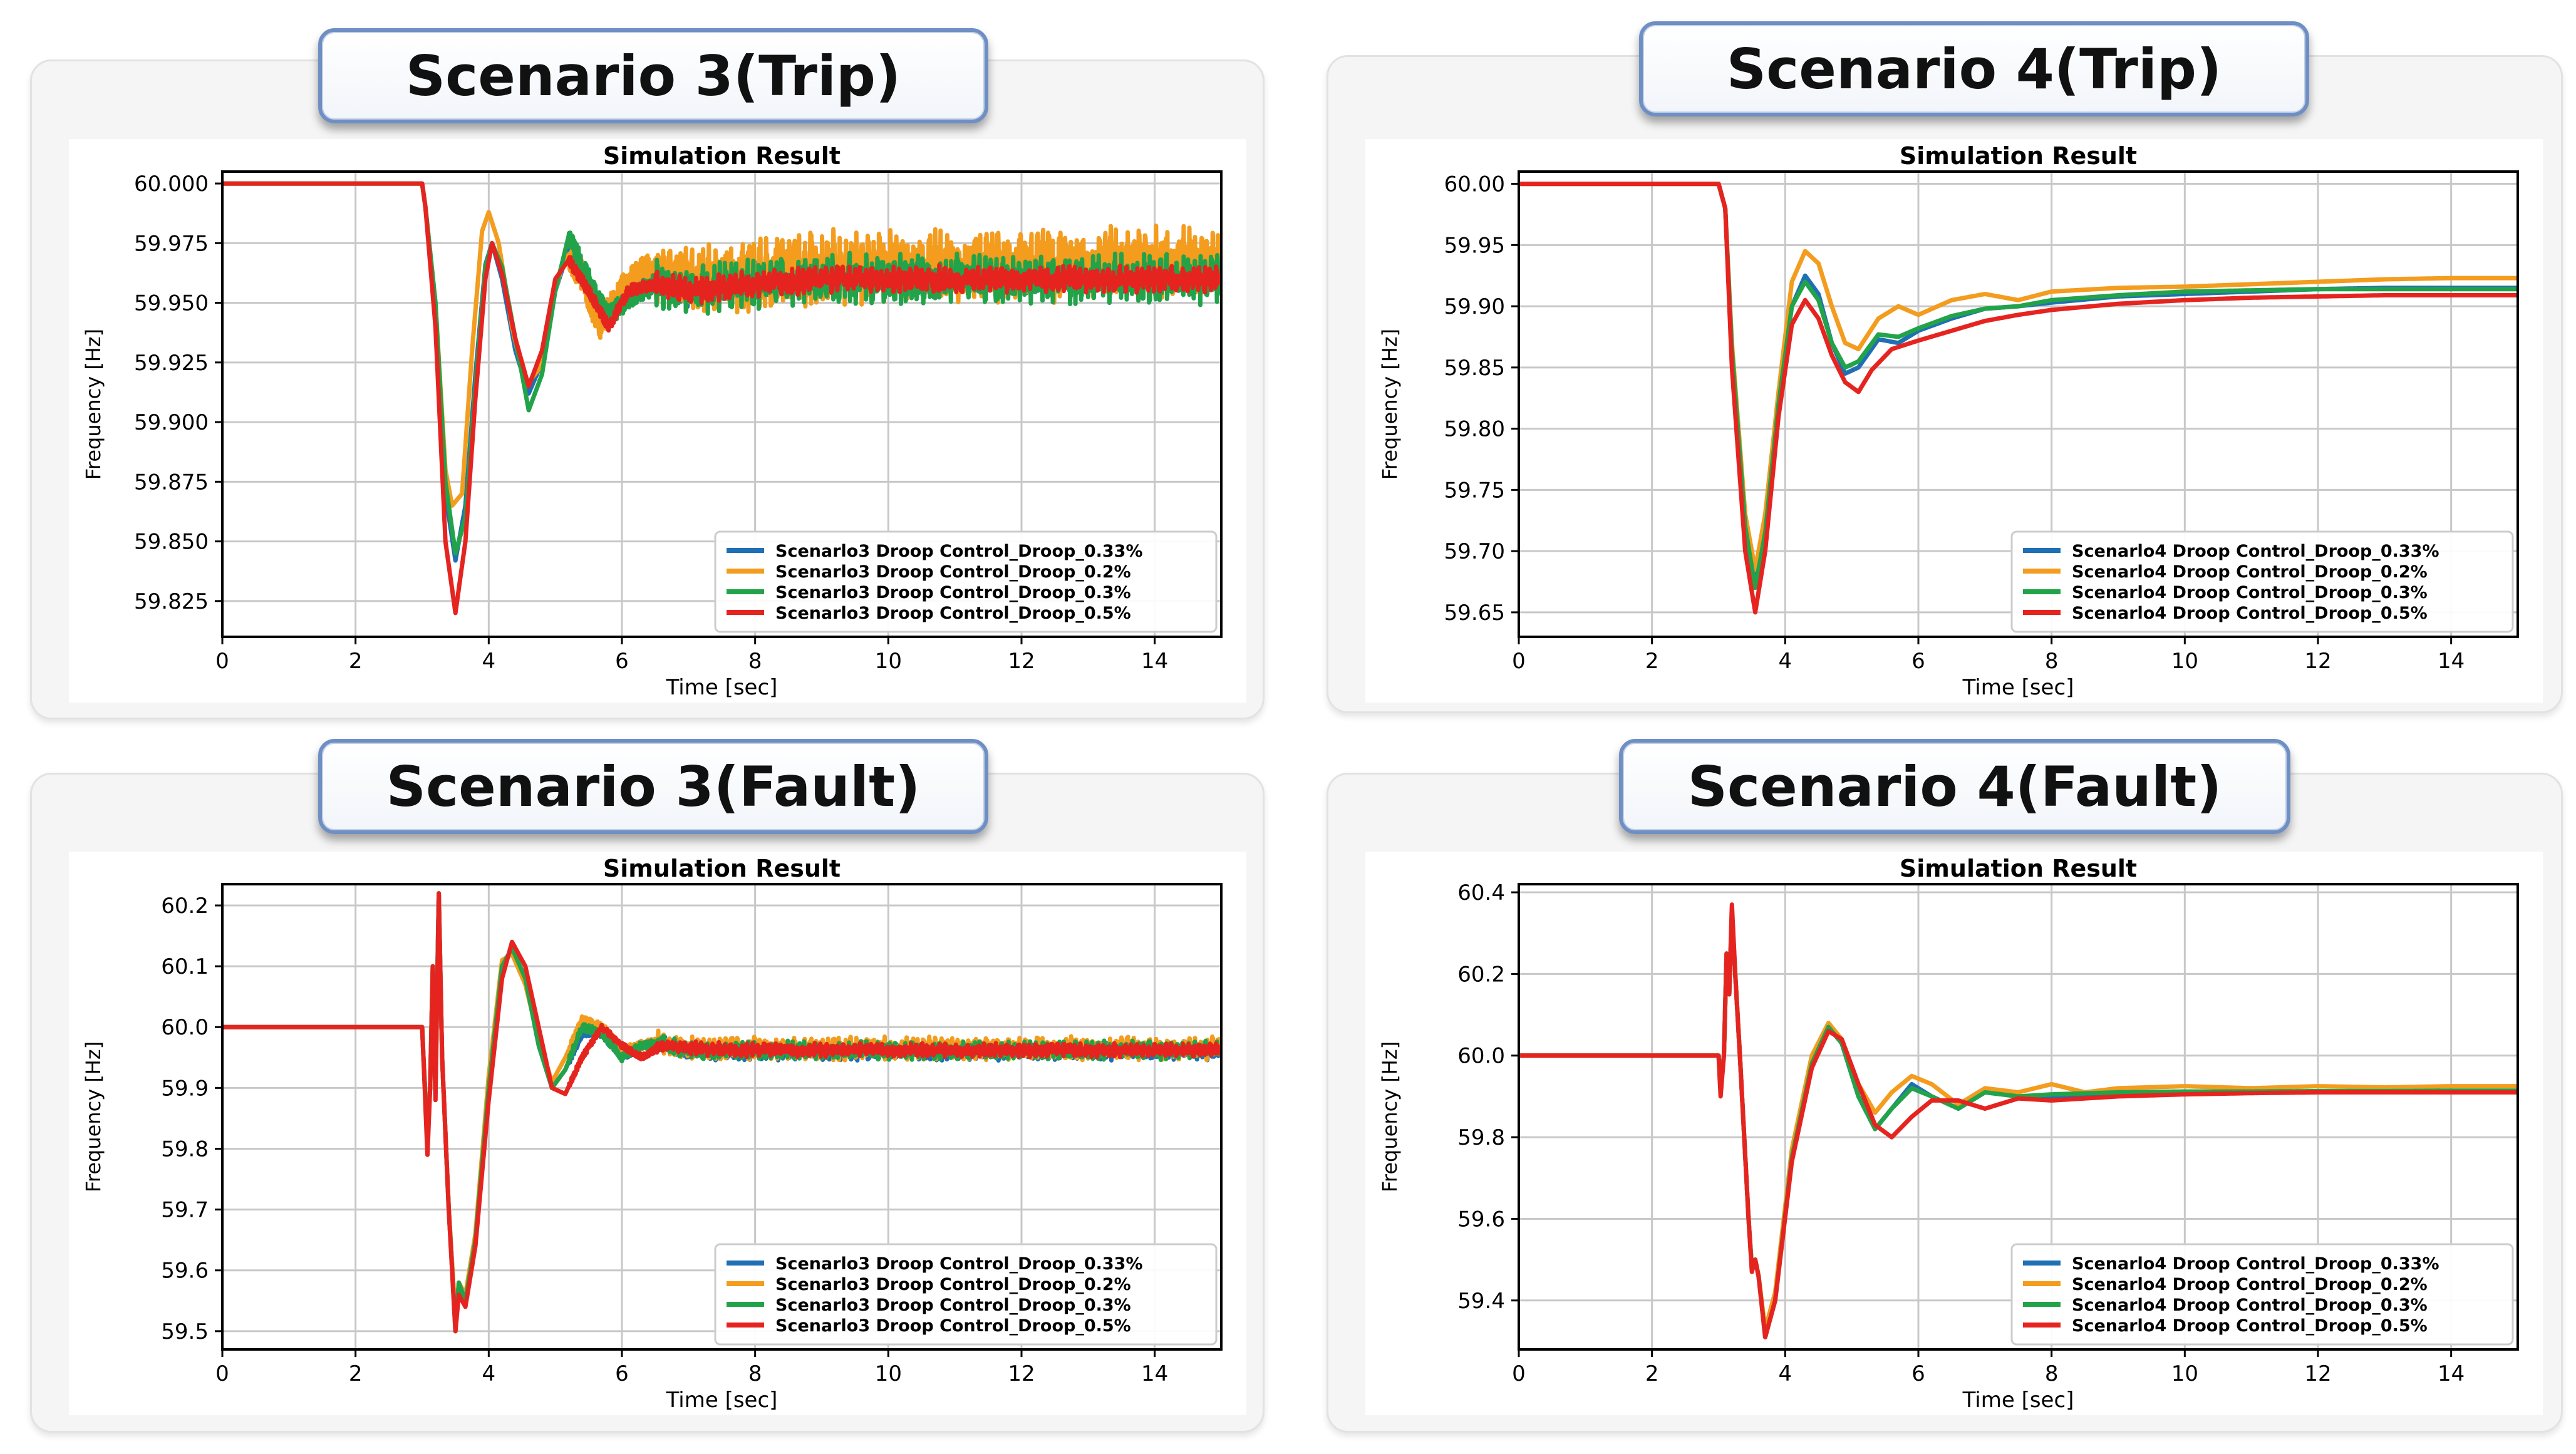 The height and width of the screenshot is (1454, 2576). What do you see at coordinates (1481, 893) in the screenshot?
I see `y-tick-label: 60.4` at bounding box center [1481, 893].